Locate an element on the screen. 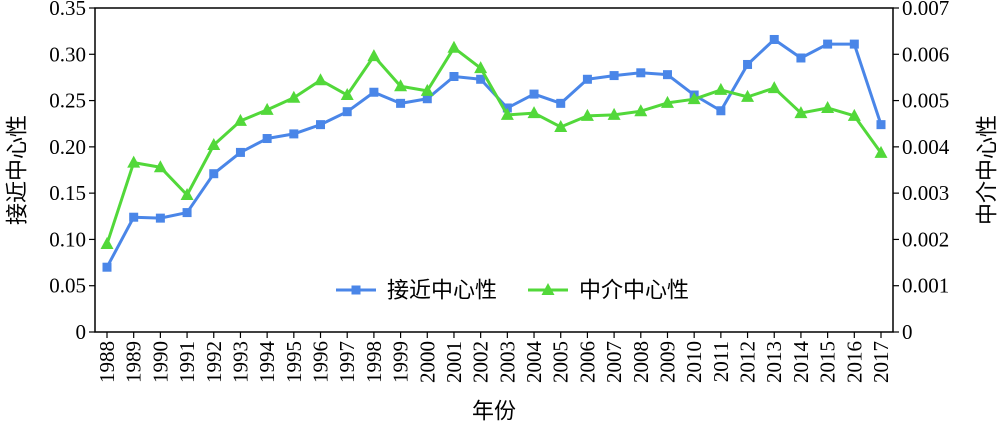 This screenshot has width=1000, height=427. legend-square-marker-icon is located at coordinates (356, 290).